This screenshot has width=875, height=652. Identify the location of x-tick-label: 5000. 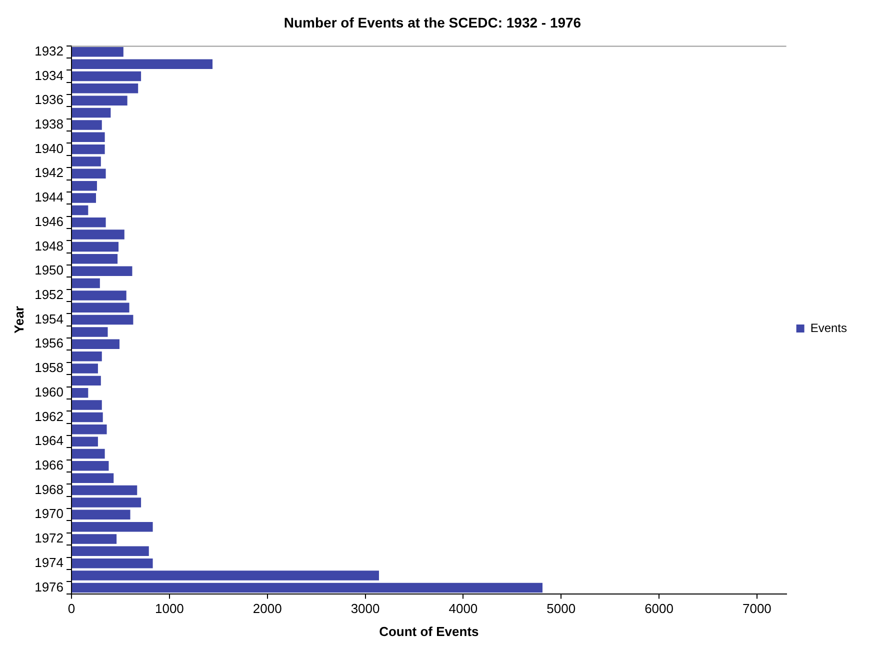
(561, 608).